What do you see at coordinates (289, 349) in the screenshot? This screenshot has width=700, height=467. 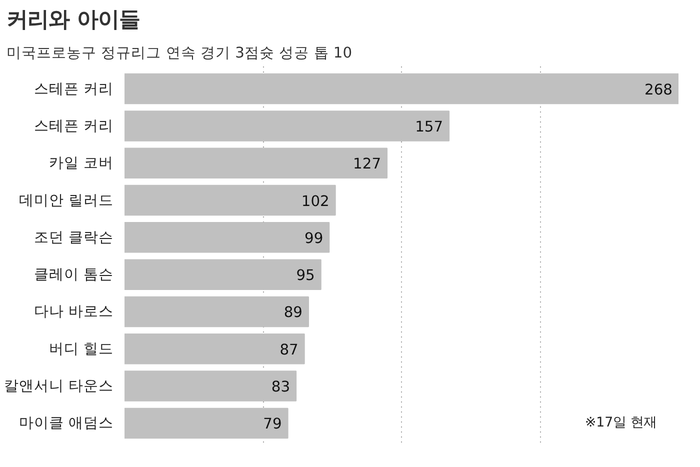 I see `data-label: 87` at bounding box center [289, 349].